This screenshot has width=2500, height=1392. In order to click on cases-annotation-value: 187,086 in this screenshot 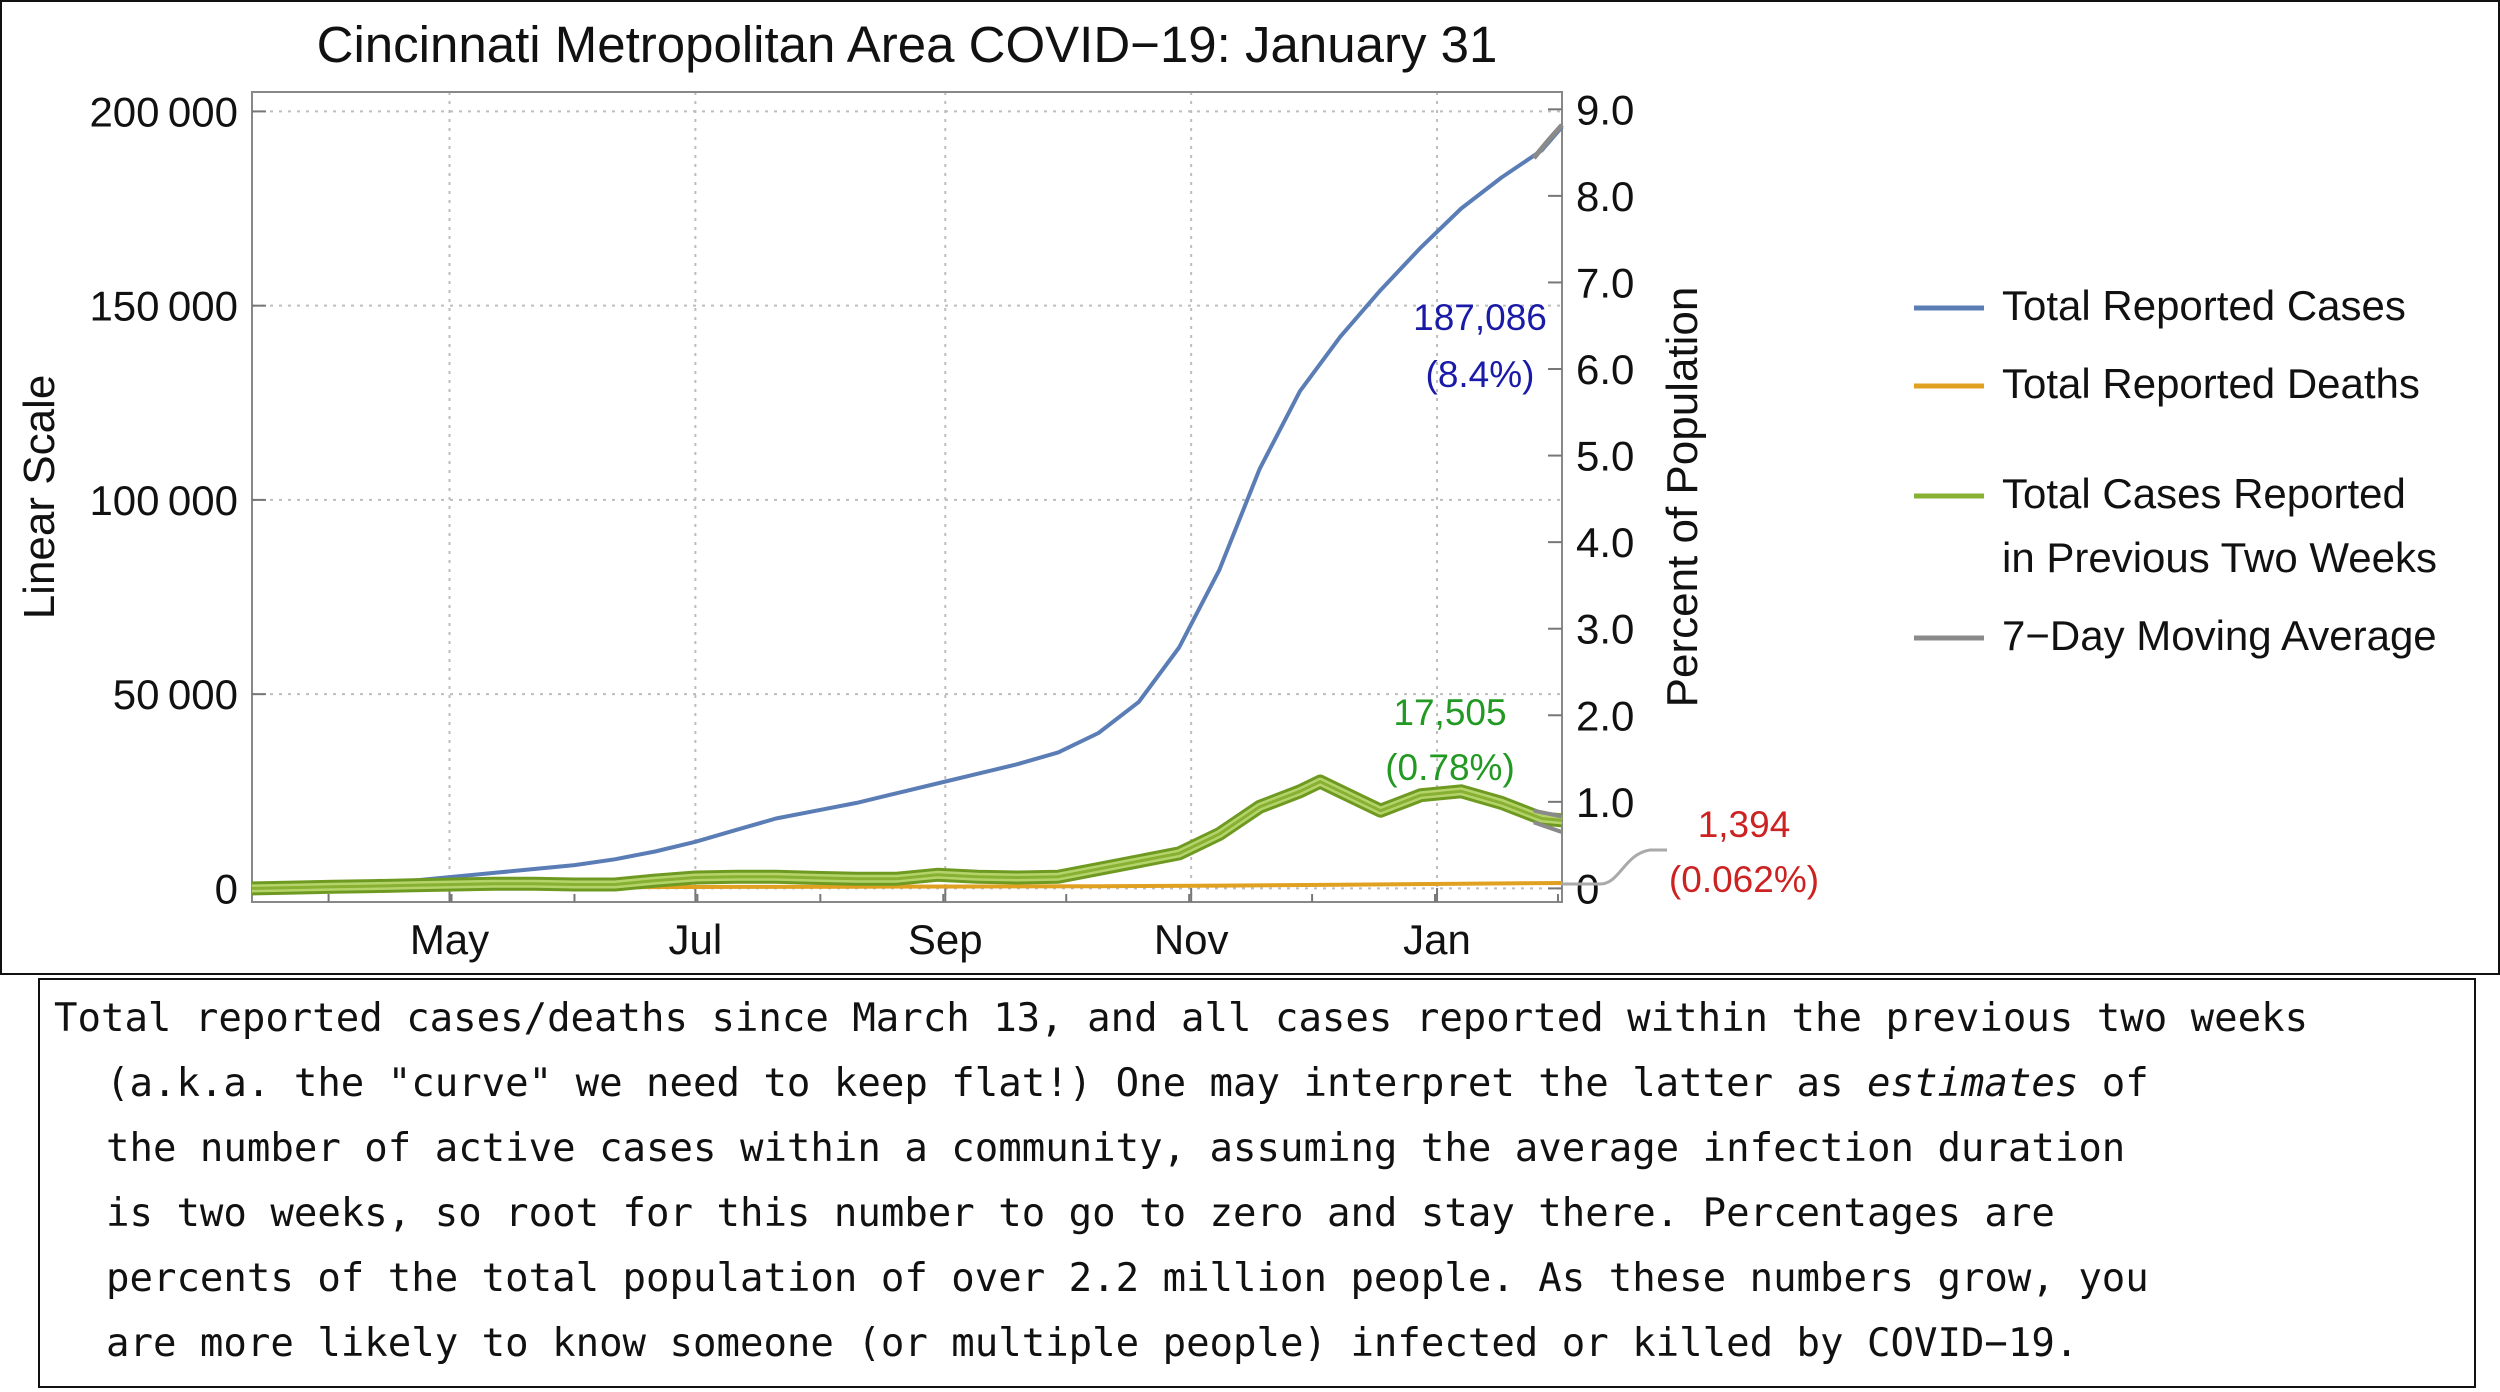, I will do `click(1480, 317)`.